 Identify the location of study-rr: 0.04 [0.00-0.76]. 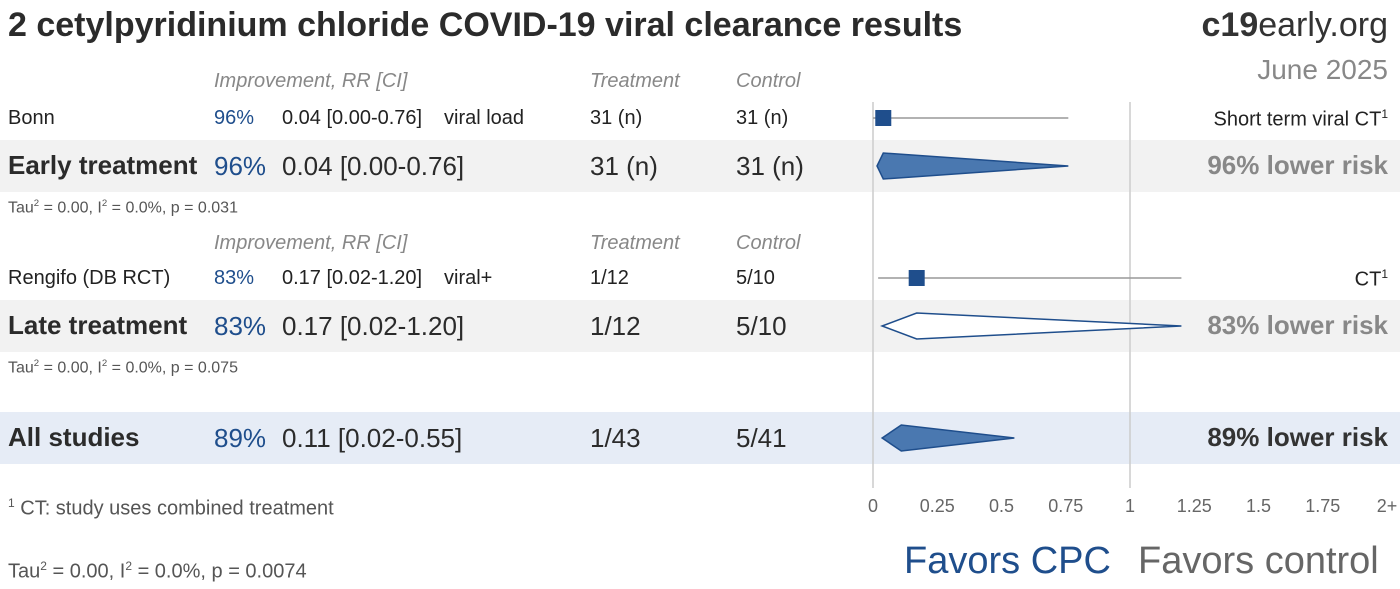
(352, 118).